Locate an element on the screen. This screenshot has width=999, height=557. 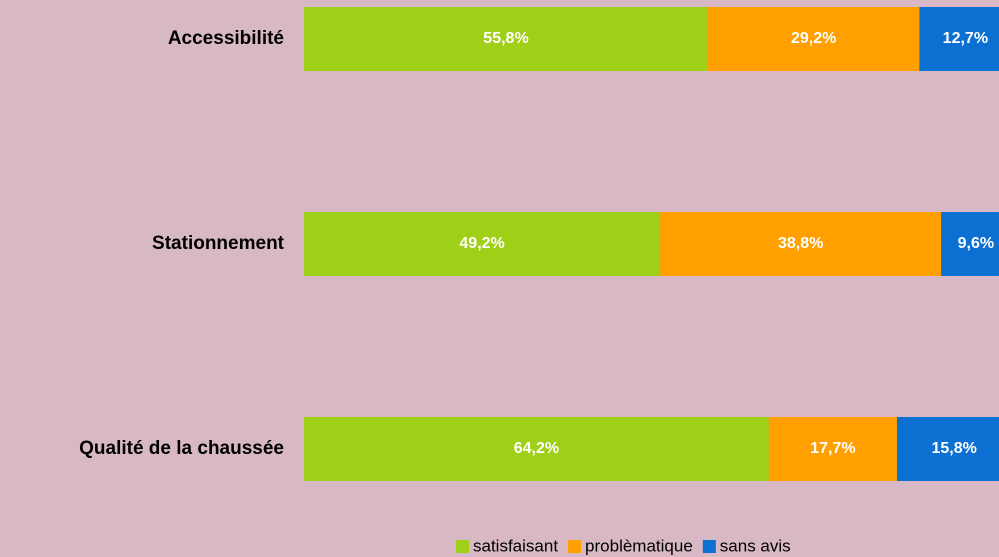
value-label: 29,2% is located at coordinates (813, 38).